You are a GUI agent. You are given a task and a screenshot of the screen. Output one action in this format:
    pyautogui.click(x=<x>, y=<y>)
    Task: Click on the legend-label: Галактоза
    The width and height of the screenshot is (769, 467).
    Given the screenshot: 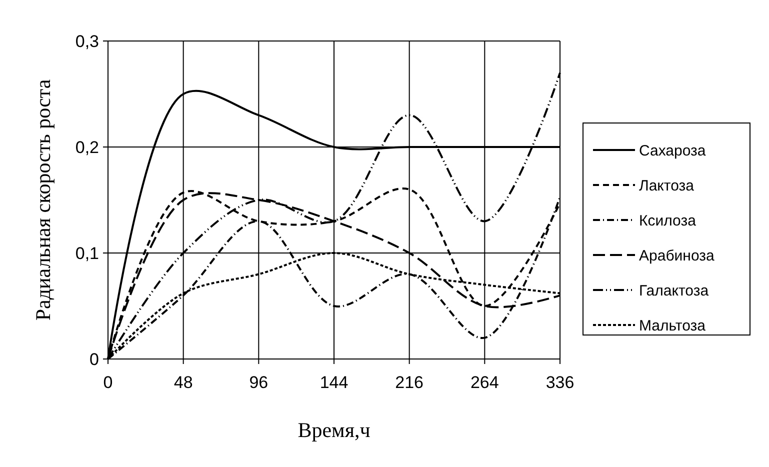 What is the action you would take?
    pyautogui.click(x=674, y=291)
    